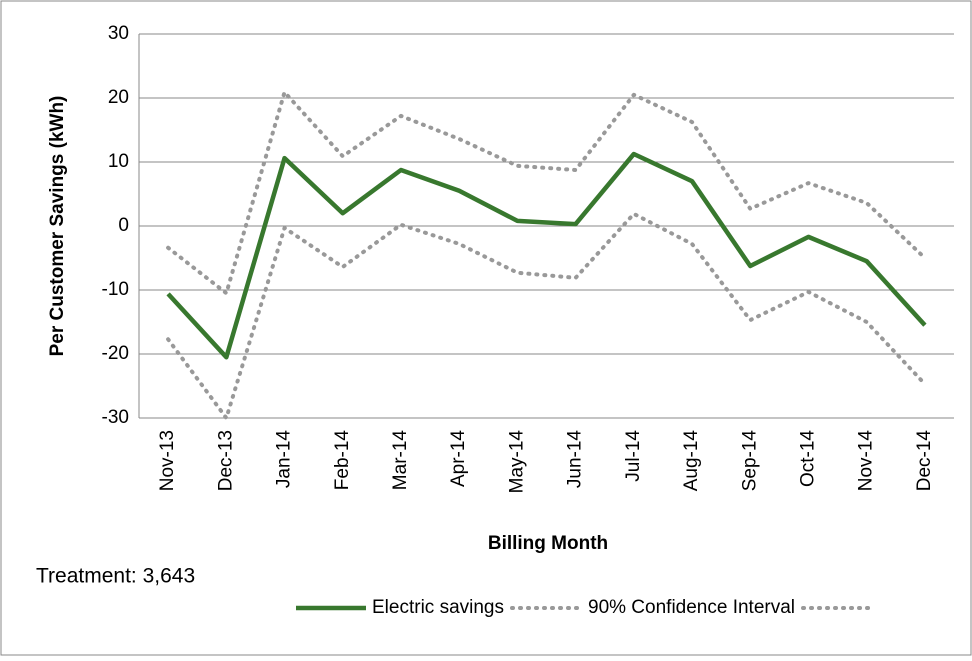 The height and width of the screenshot is (661, 972). Describe the element at coordinates (118, 161) in the screenshot. I see `y-tick-label: 10` at that location.